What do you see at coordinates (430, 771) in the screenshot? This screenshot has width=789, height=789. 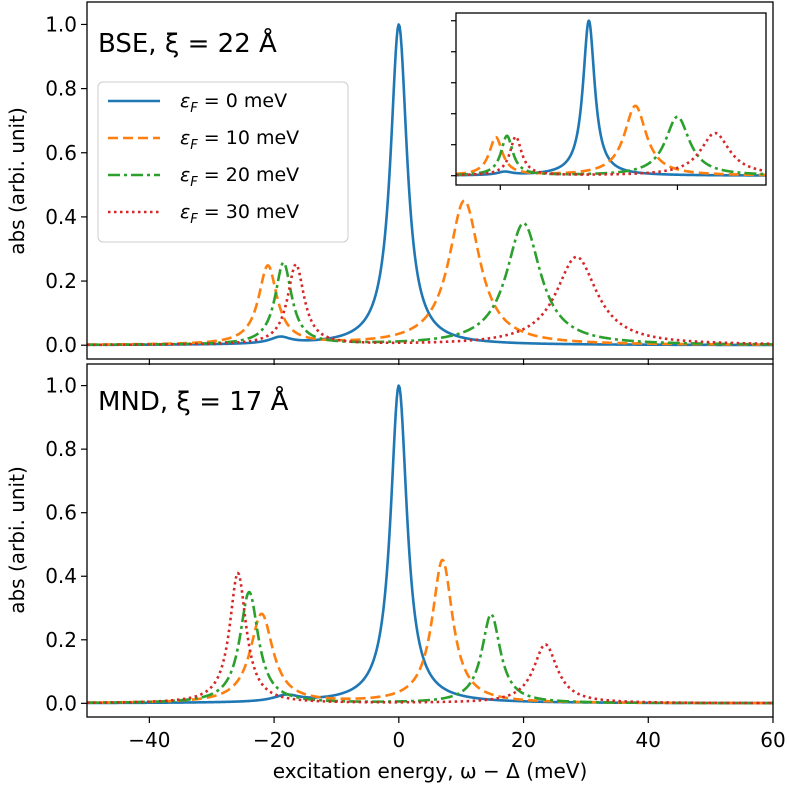 I see `x-axis-title: excitation energy, ω − Δ (meV)` at bounding box center [430, 771].